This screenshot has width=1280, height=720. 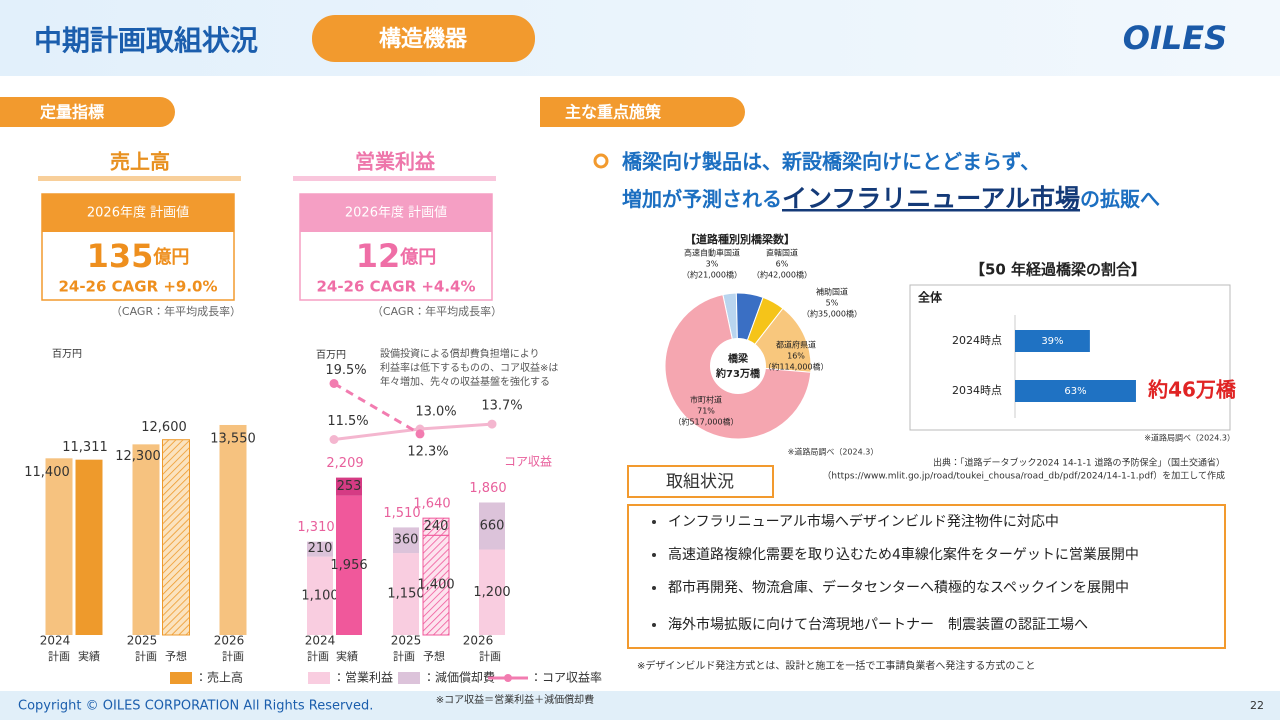 I want to click on data-label: 1,100, so click(x=319, y=595).